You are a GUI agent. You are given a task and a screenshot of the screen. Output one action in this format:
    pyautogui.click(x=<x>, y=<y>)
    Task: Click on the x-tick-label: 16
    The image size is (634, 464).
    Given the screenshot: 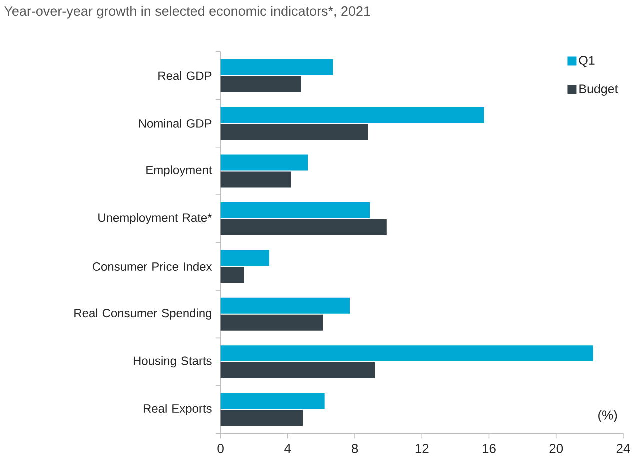 What is the action you would take?
    pyautogui.click(x=489, y=449)
    